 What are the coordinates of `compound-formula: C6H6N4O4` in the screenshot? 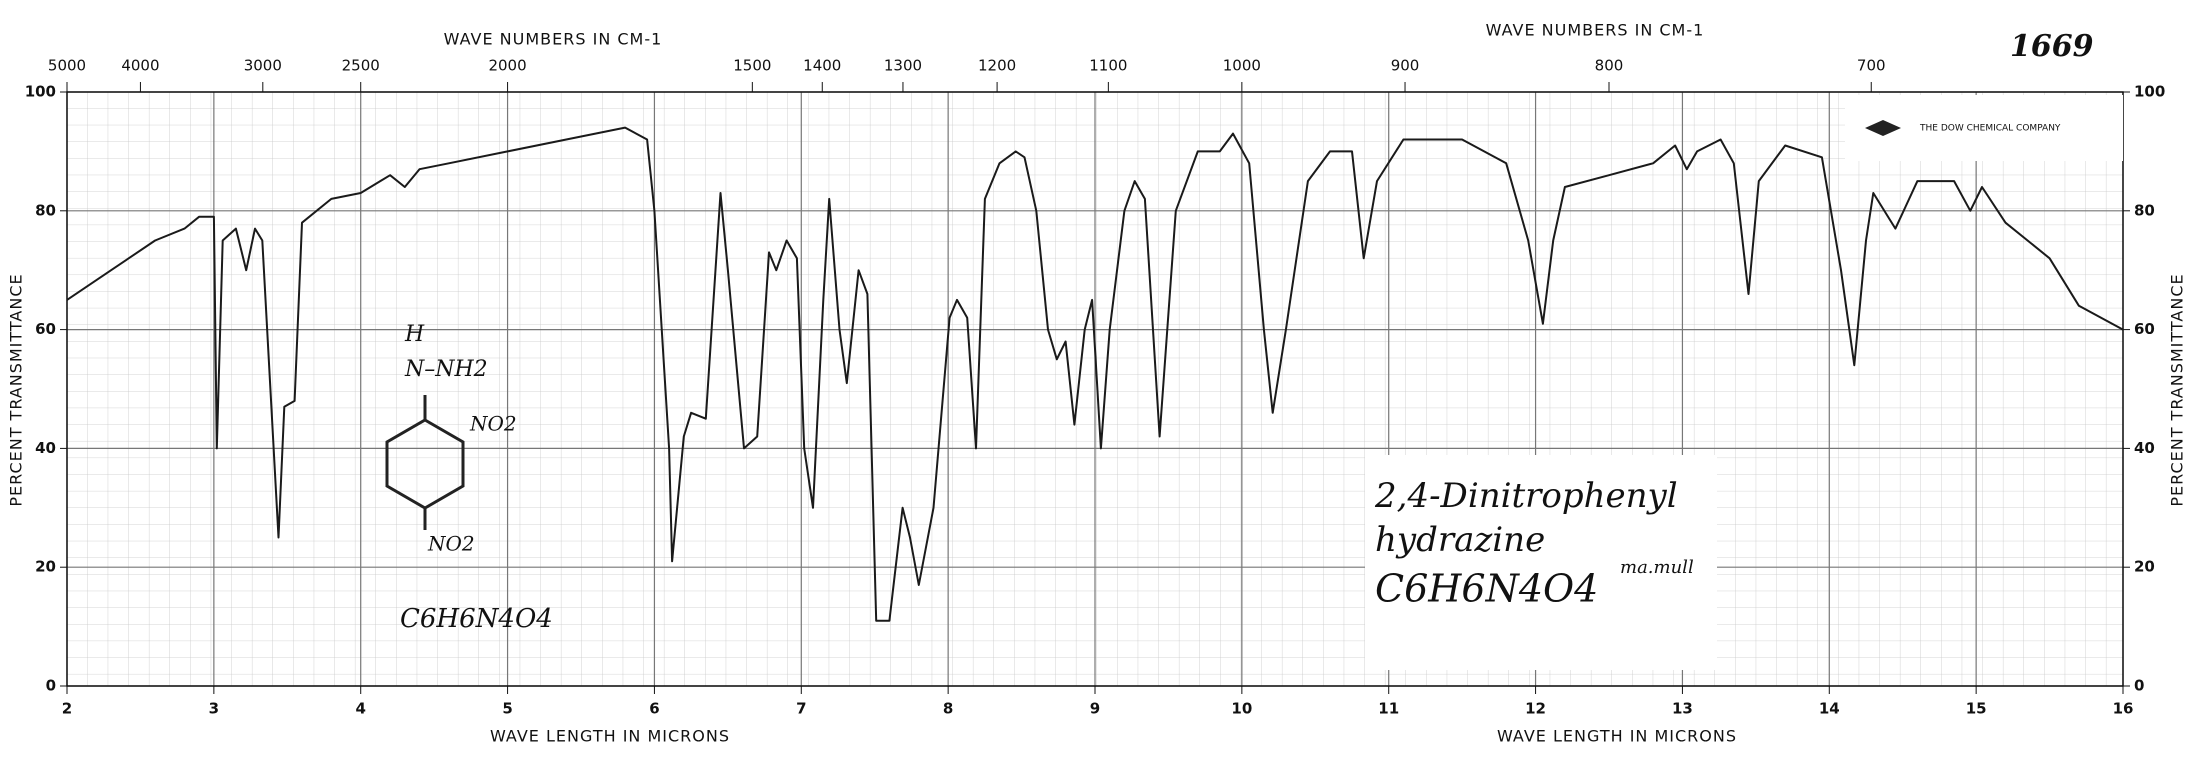 It's located at (1486, 589).